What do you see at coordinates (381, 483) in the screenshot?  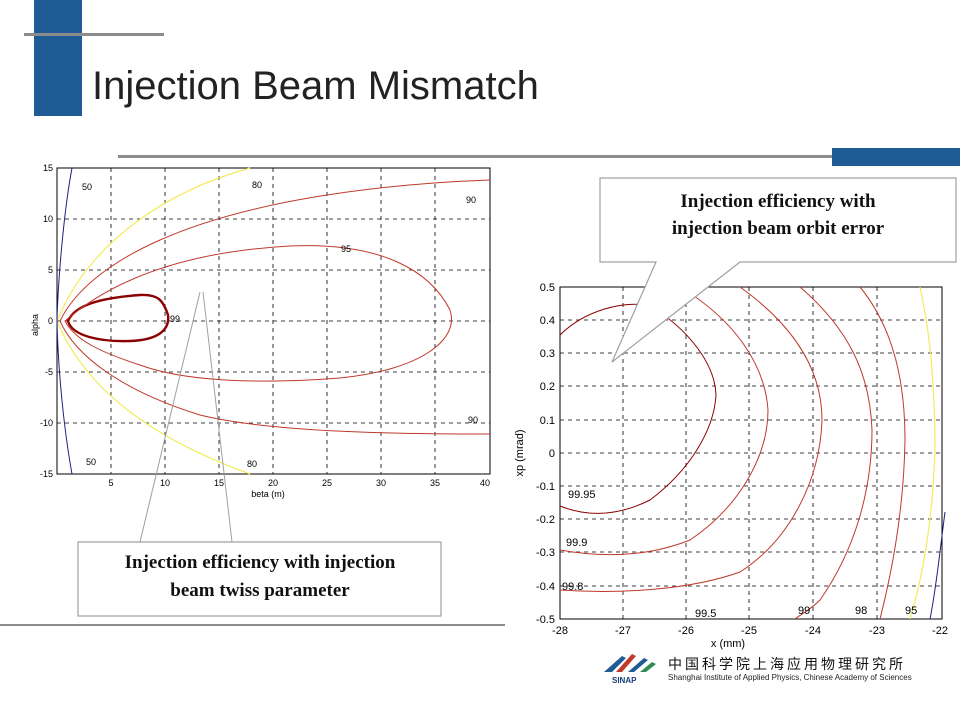 I see `svg-text: 30` at bounding box center [381, 483].